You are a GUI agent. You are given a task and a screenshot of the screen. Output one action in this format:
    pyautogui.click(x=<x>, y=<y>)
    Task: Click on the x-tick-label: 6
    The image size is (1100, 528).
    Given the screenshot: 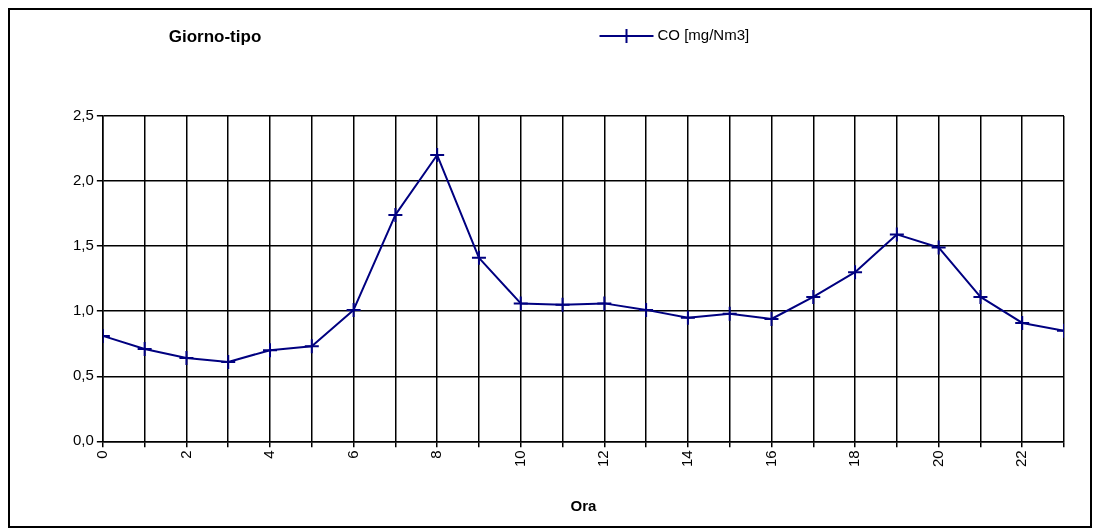 What is the action you would take?
    pyautogui.click(x=352, y=454)
    